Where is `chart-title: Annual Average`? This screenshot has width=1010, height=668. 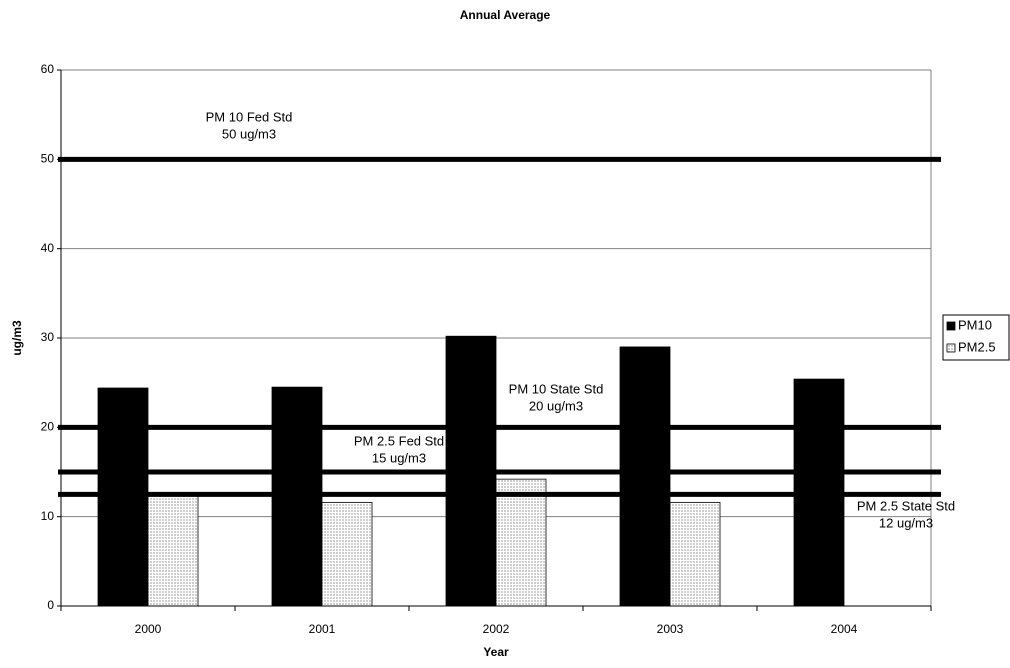
chart-title: Annual Average is located at coordinates (505, 15).